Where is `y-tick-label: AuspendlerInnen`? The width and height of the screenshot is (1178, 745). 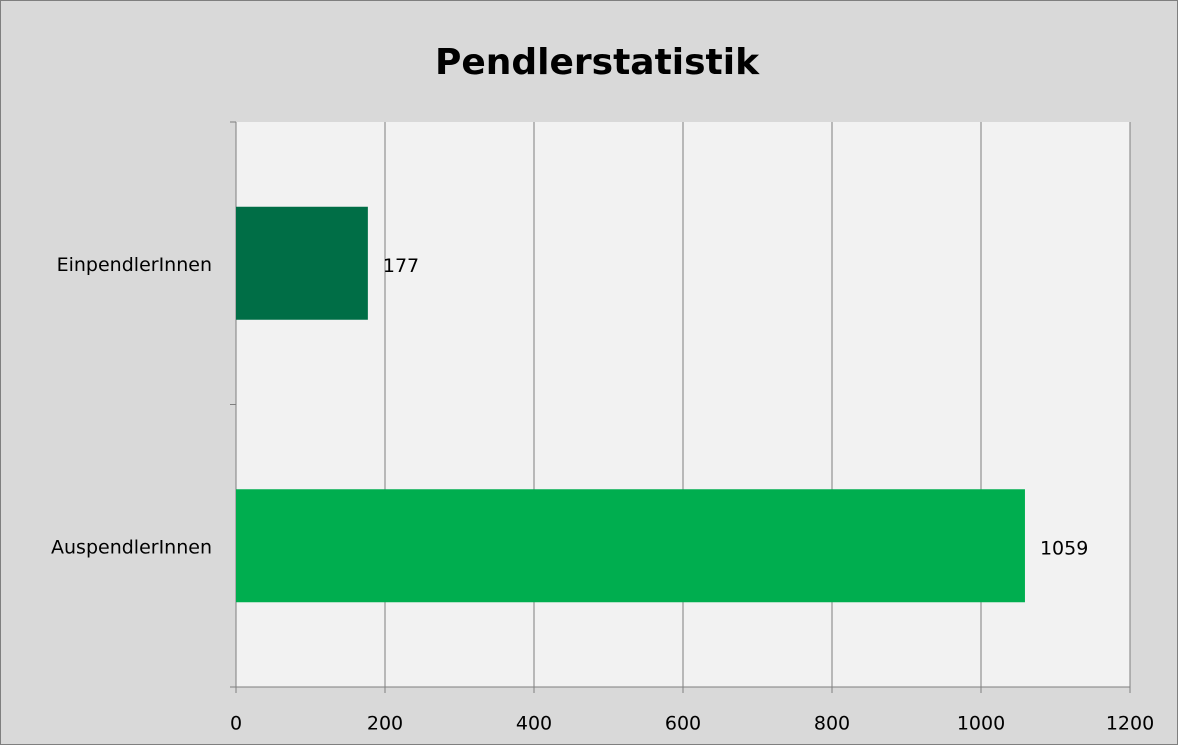 y-tick-label: AuspendlerInnen is located at coordinates (131, 547).